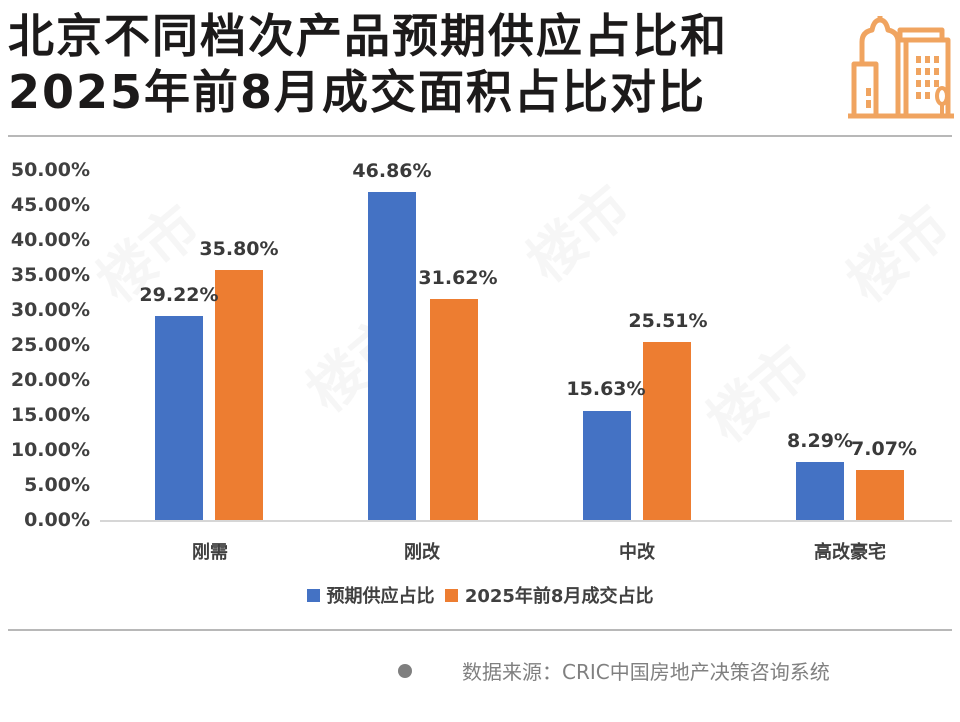  What do you see at coordinates (405, 670) in the screenshot?
I see `bullet-dot-icon` at bounding box center [405, 670].